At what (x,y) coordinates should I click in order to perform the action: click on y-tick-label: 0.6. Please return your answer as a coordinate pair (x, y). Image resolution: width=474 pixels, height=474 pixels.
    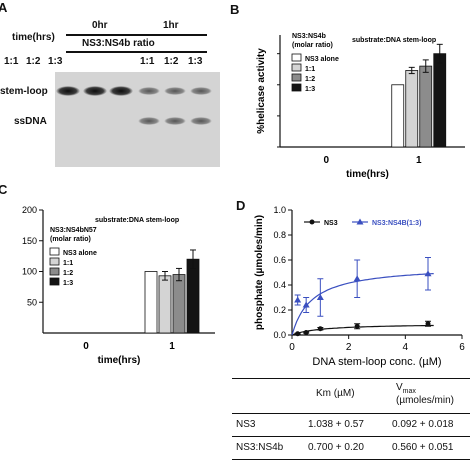
    Looking at the image, I should click on (279, 260).